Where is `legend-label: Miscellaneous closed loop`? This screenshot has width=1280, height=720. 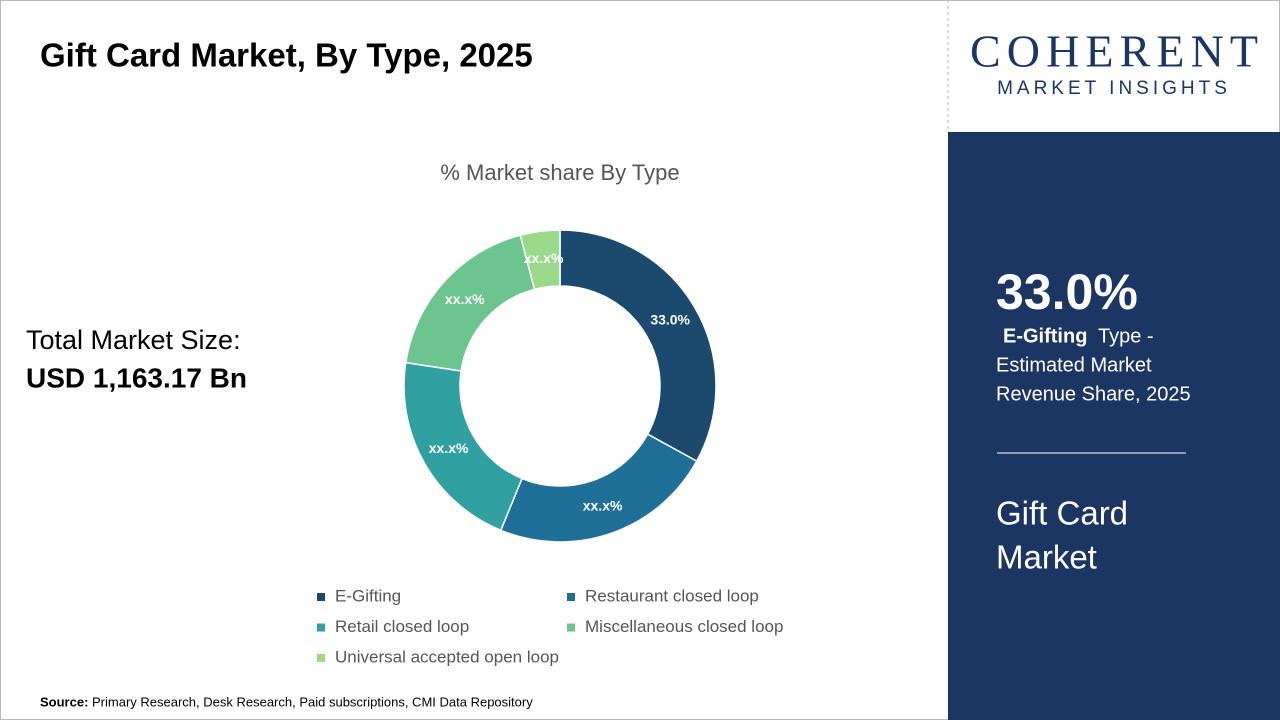 legend-label: Miscellaneous closed loop is located at coordinates (684, 626).